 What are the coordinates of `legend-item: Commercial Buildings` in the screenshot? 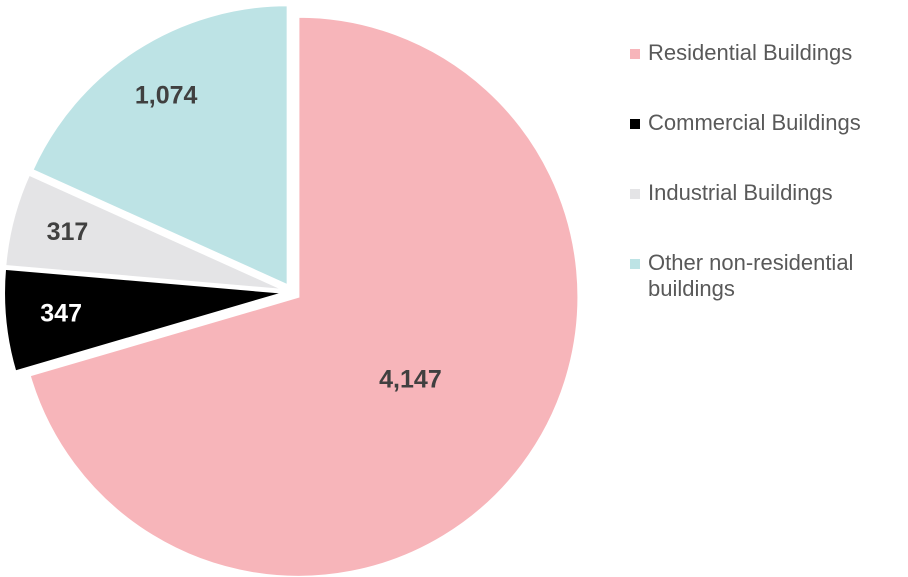 It's located at (766, 123).